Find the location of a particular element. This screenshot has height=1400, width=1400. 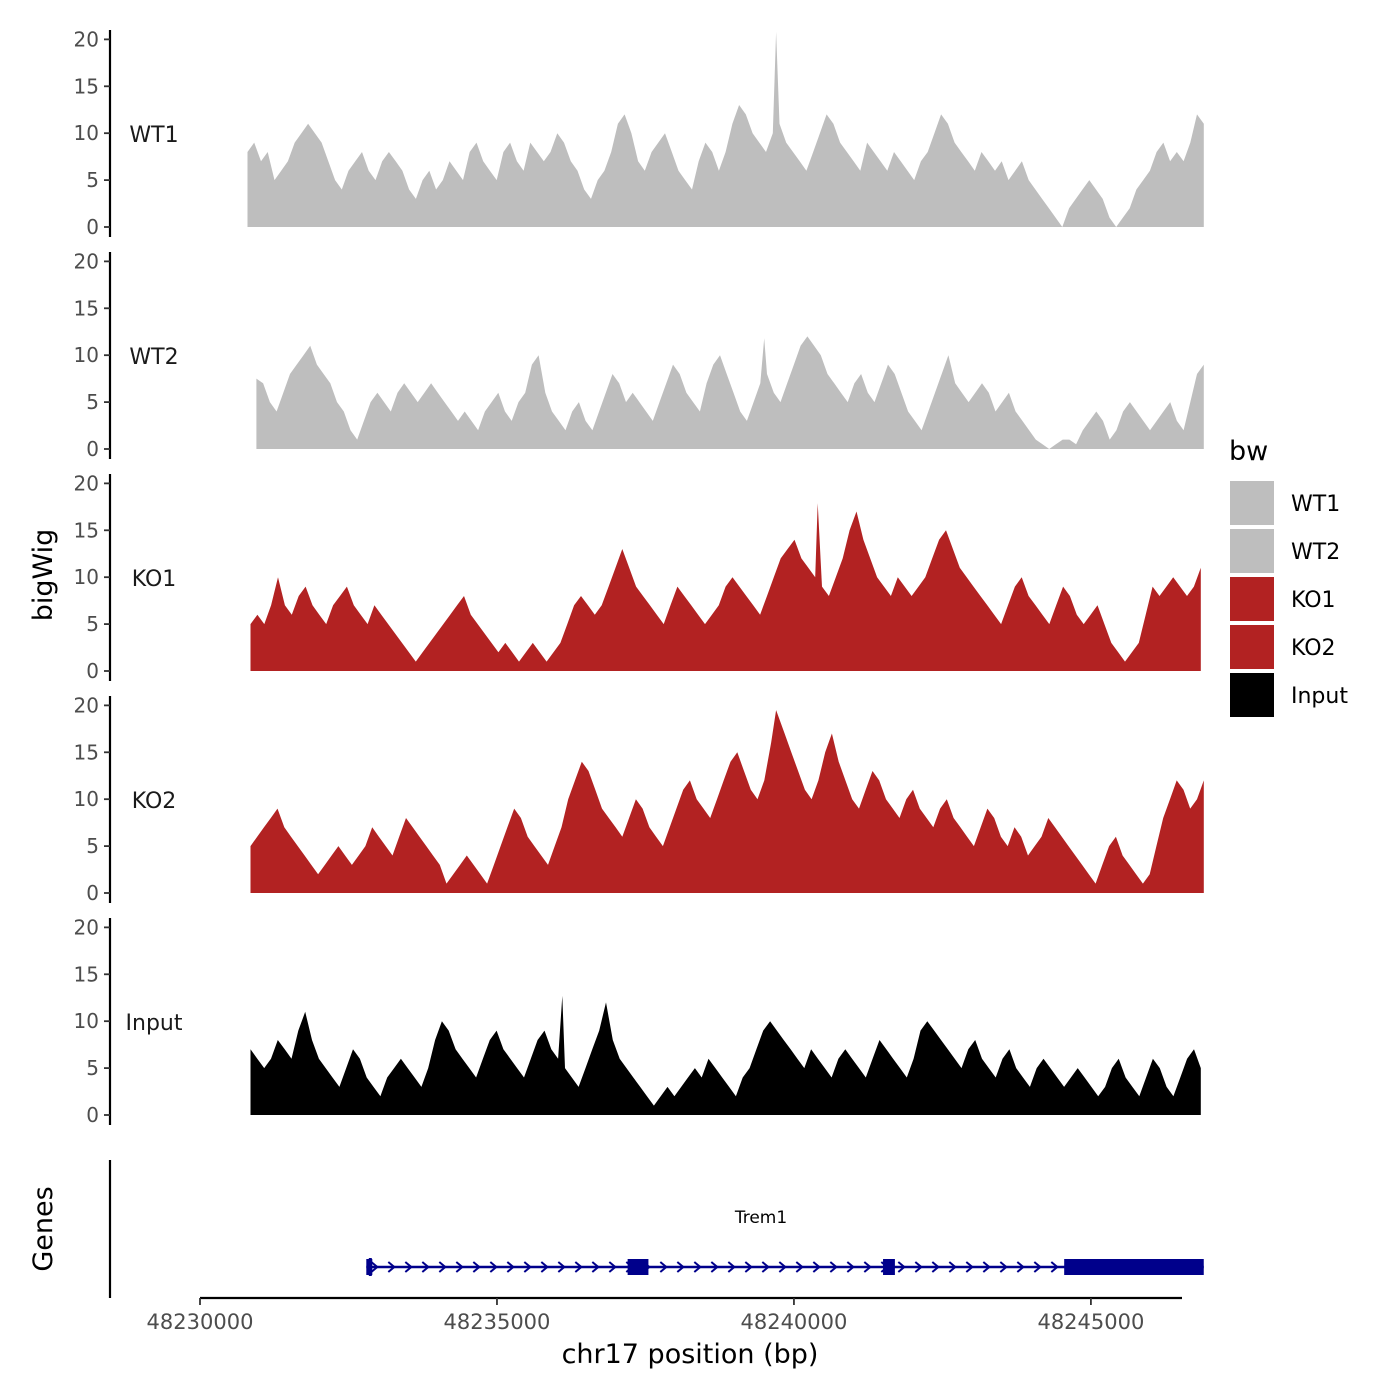

legend-title: bw is located at coordinates (1248, 451).